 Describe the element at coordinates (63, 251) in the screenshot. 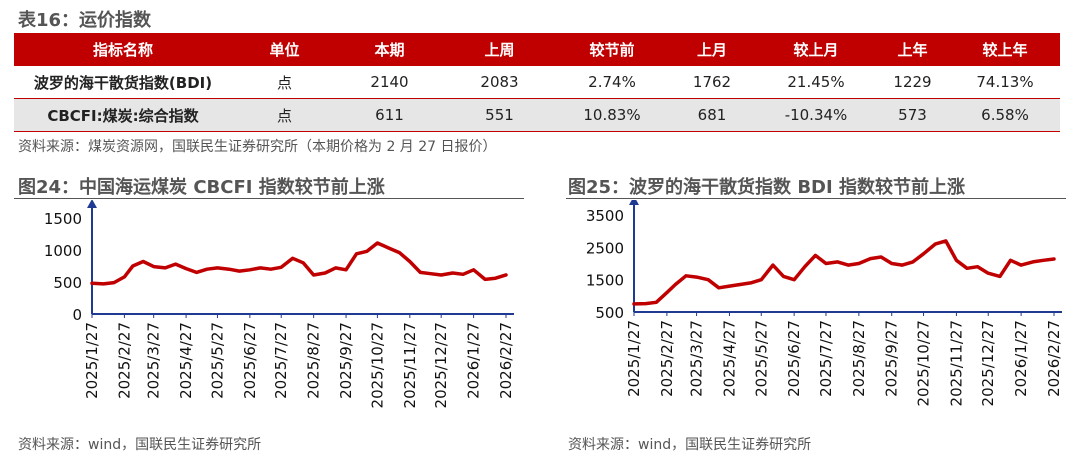

I see `y-tick-label: 1000` at that location.